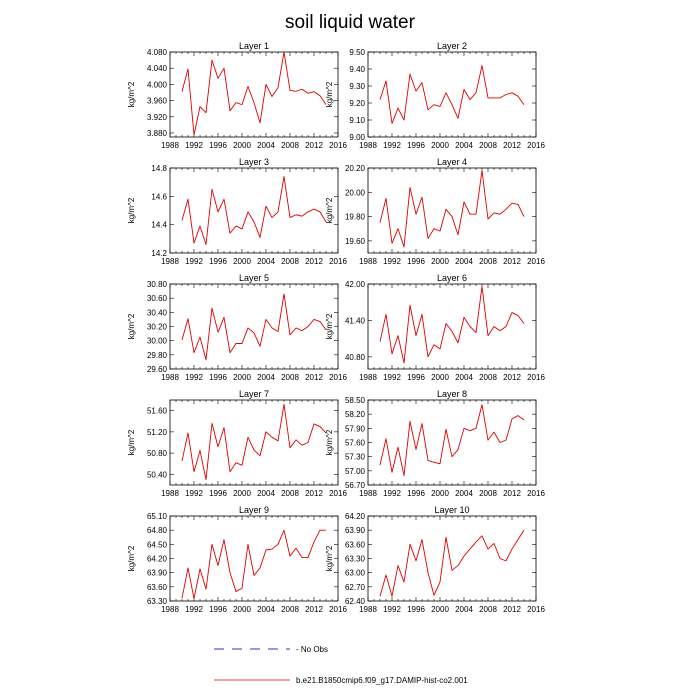 This screenshot has height=700, width=700. Describe the element at coordinates (355, 544) in the screenshot. I see `y-tick-label: 63.60` at that location.